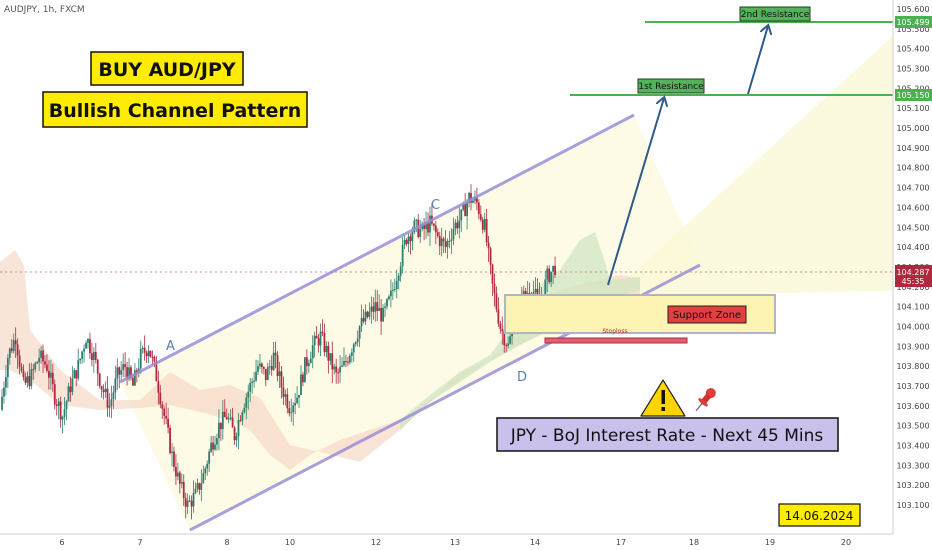 This screenshot has width=932, height=550. What do you see at coordinates (44, 10) in the screenshot?
I see `ticker-label: AUDJPY, 1h, FXCM` at bounding box center [44, 10].